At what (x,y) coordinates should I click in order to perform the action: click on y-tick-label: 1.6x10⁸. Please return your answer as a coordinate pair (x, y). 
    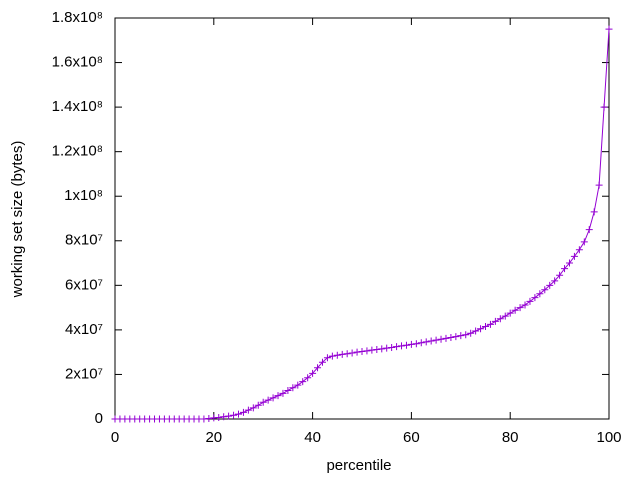
    Looking at the image, I should click on (77, 62).